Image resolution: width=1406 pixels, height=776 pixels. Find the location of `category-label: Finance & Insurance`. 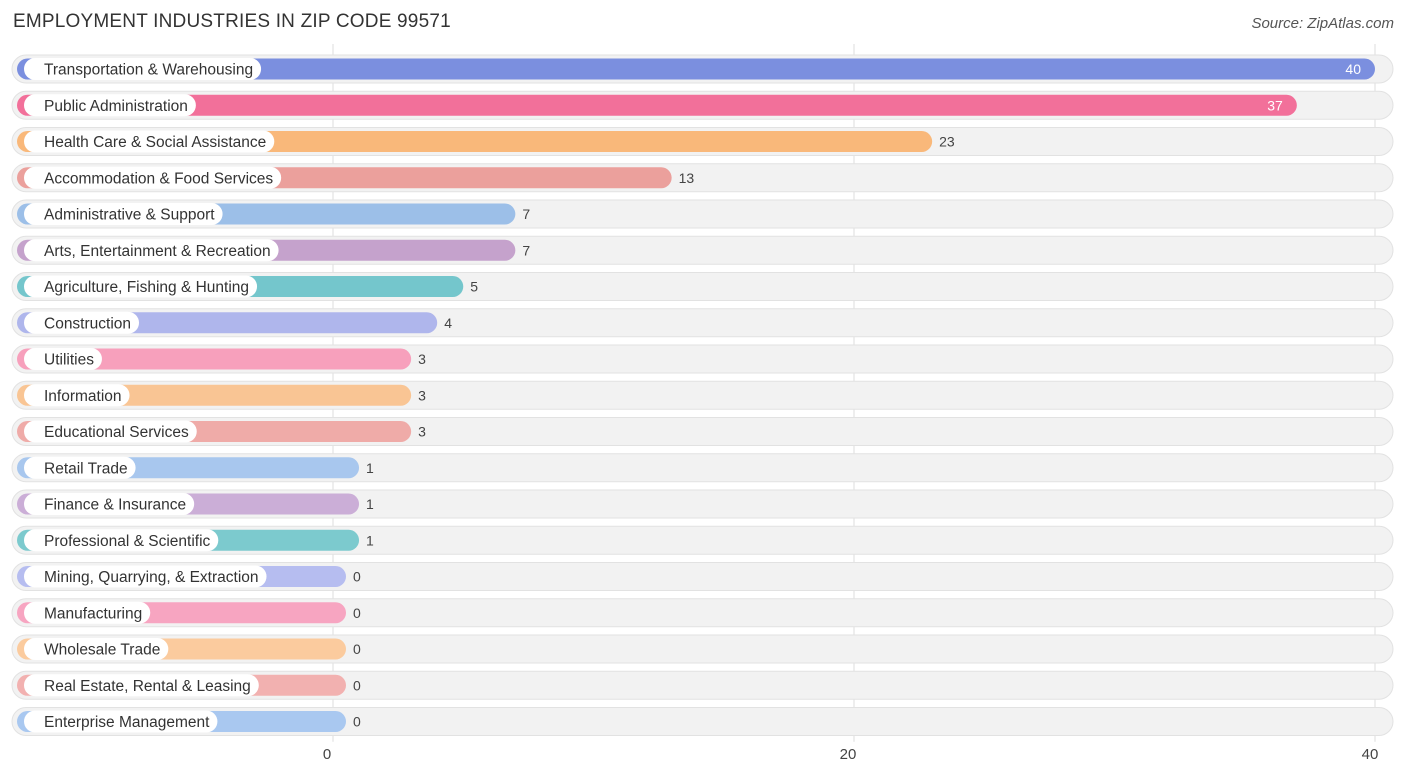

category-label: Finance & Insurance is located at coordinates (115, 505).